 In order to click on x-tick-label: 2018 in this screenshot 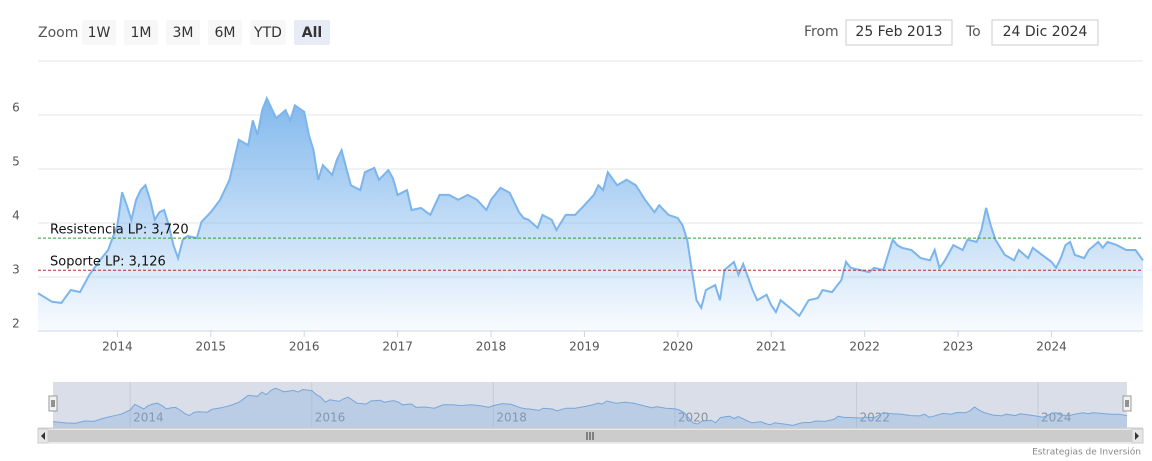, I will do `click(491, 347)`.